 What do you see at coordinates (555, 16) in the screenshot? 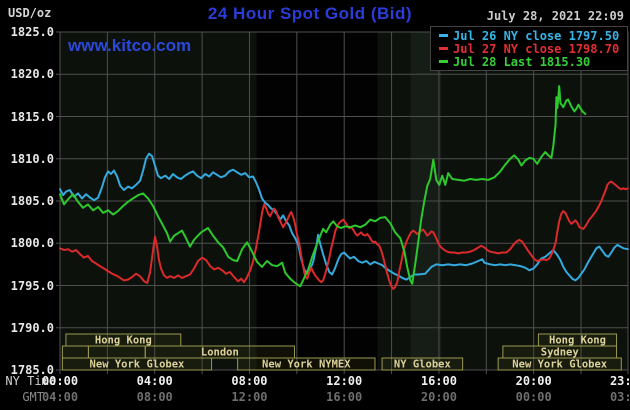
I see `chart-timestamp: July 28, 2021 22:09` at bounding box center [555, 16].